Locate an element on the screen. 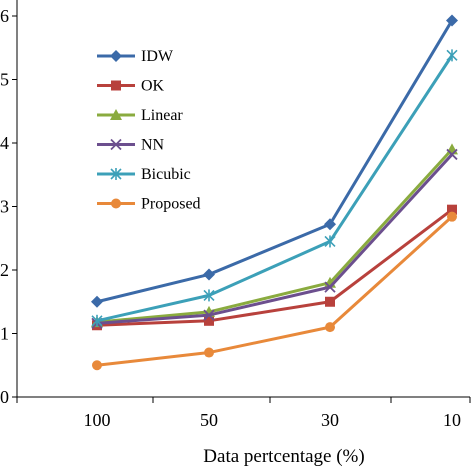  data-point-linear is located at coordinates (452, 149).